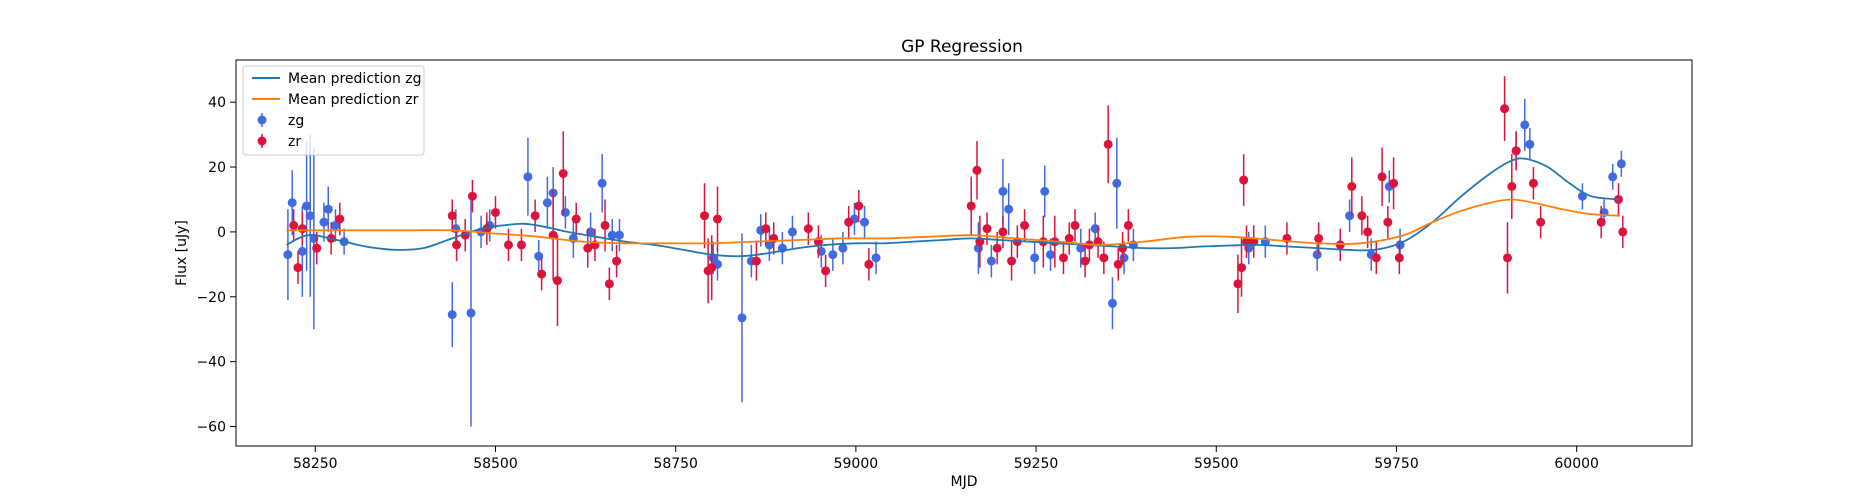 The width and height of the screenshot is (1875, 500). What do you see at coordinates (675, 464) in the screenshot?
I see `x-tick-label: 58750` at bounding box center [675, 464].